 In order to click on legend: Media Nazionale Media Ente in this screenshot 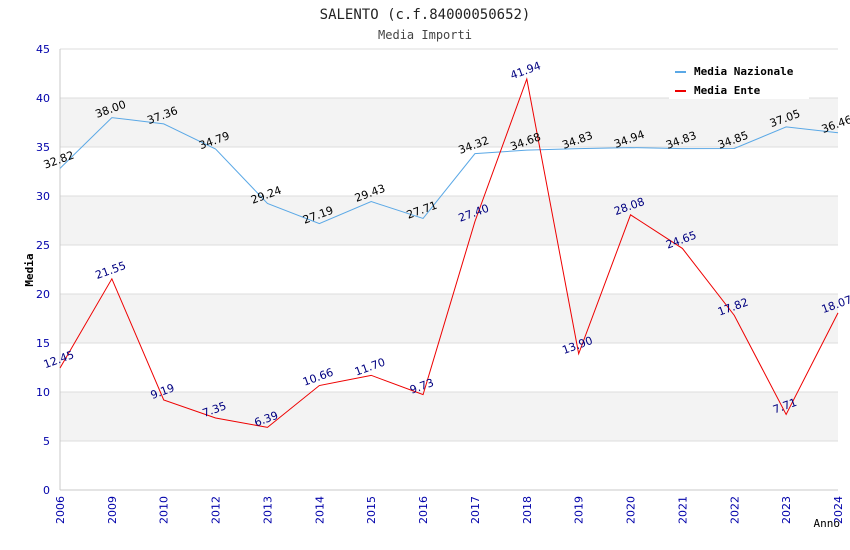, I will do `click(739, 79)`.